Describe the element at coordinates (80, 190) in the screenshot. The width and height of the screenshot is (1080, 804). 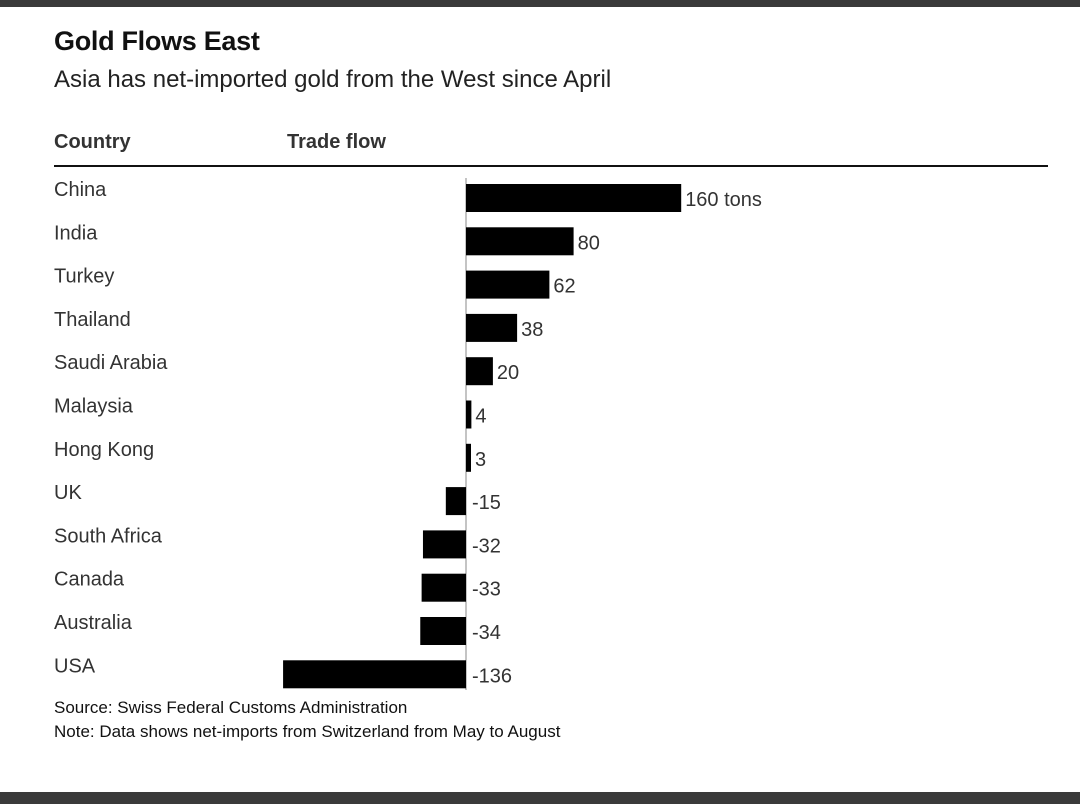
I see `country-label-china: China` at that location.